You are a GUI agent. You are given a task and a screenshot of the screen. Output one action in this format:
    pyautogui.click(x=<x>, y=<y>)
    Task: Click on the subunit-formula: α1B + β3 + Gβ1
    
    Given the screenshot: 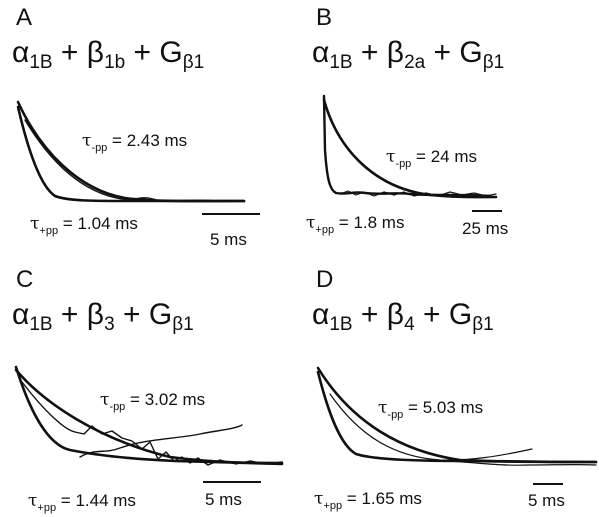 What is the action you would take?
    pyautogui.click(x=103, y=317)
    